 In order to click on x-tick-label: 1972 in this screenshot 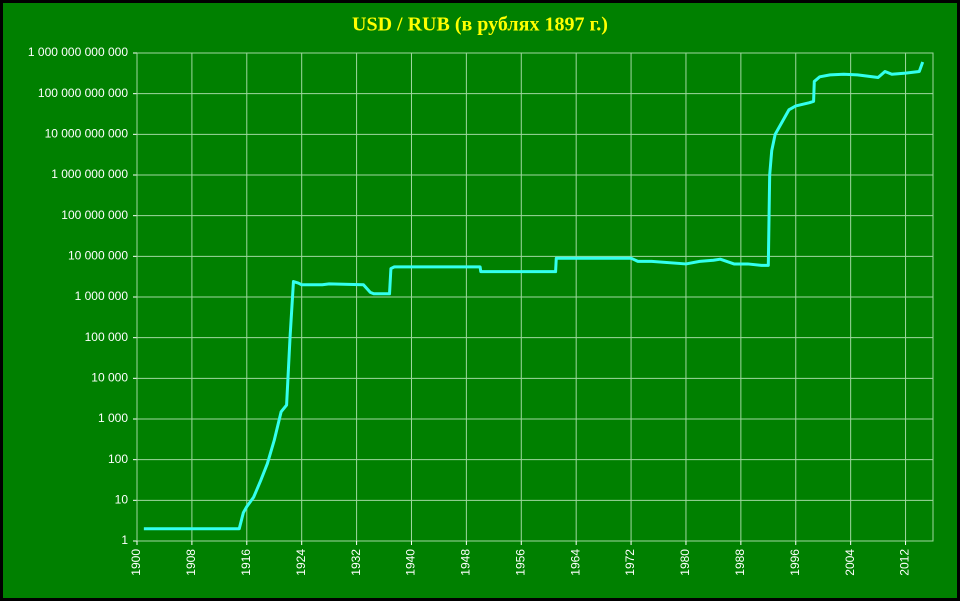, I will do `click(630, 562)`.